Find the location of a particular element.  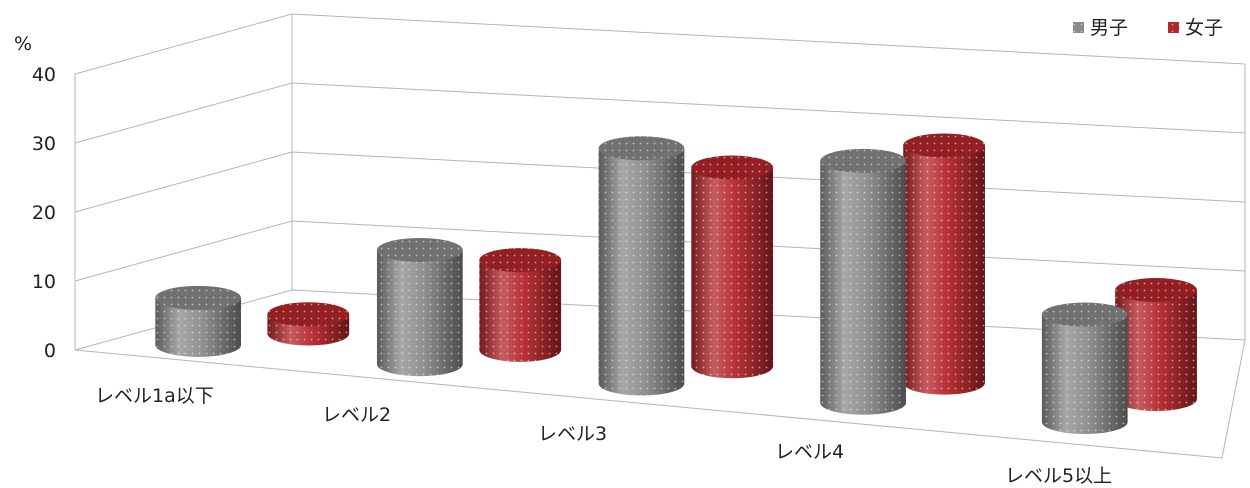

unit-label: % is located at coordinates (23, 44).